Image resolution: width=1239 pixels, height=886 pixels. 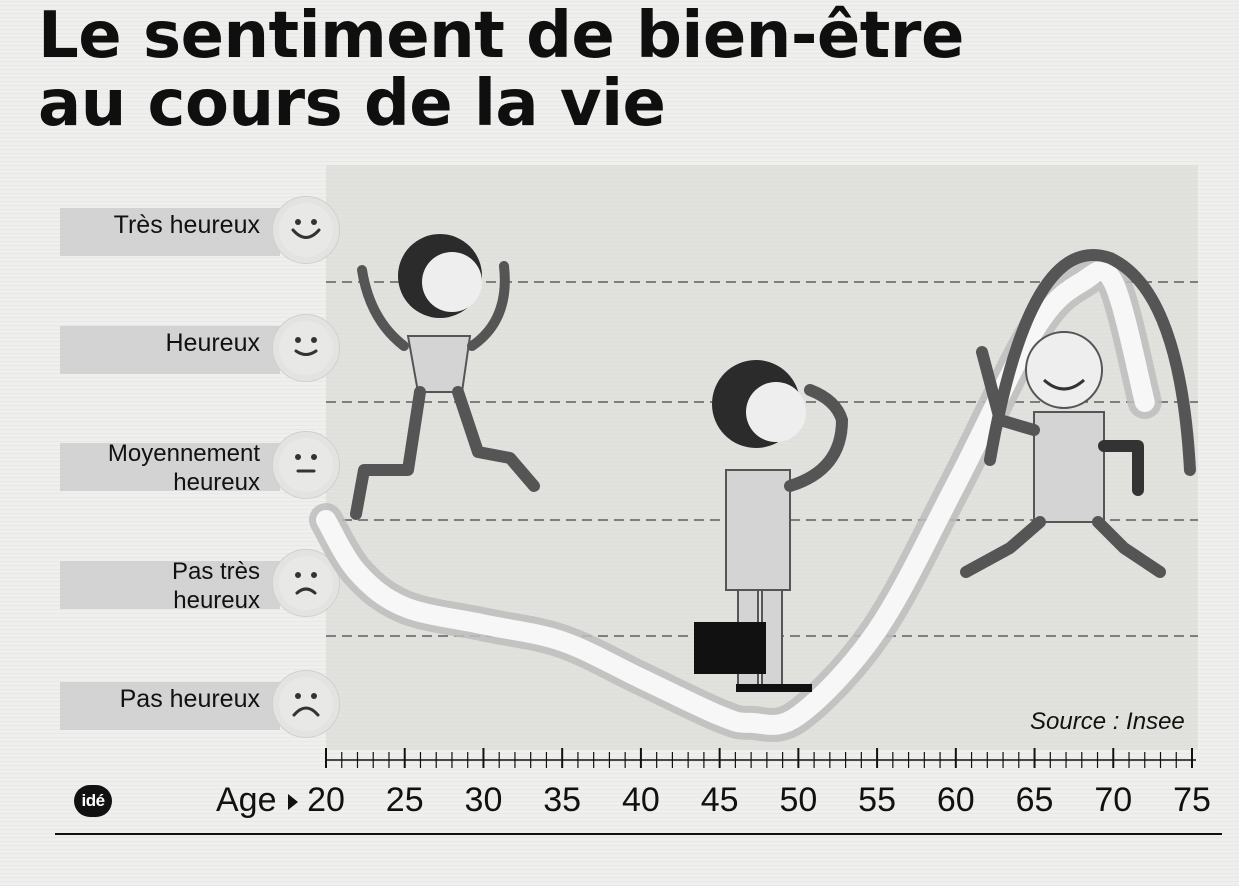 I want to click on level-label-line: Moyennement, so click(x=183, y=453).